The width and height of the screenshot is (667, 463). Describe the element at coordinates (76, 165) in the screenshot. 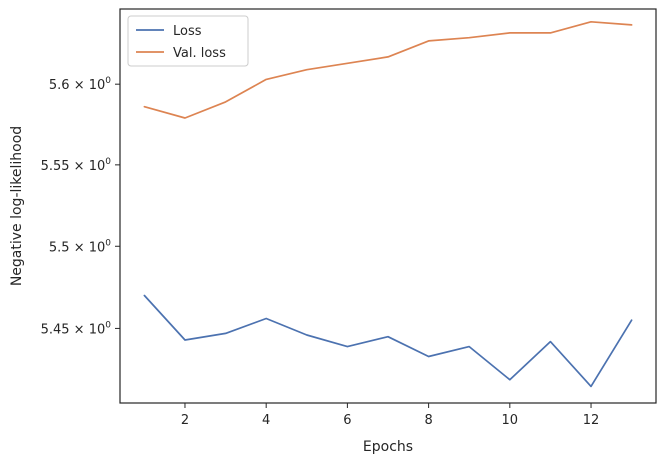

I see `y-tick-label: 5.55 × 100` at that location.